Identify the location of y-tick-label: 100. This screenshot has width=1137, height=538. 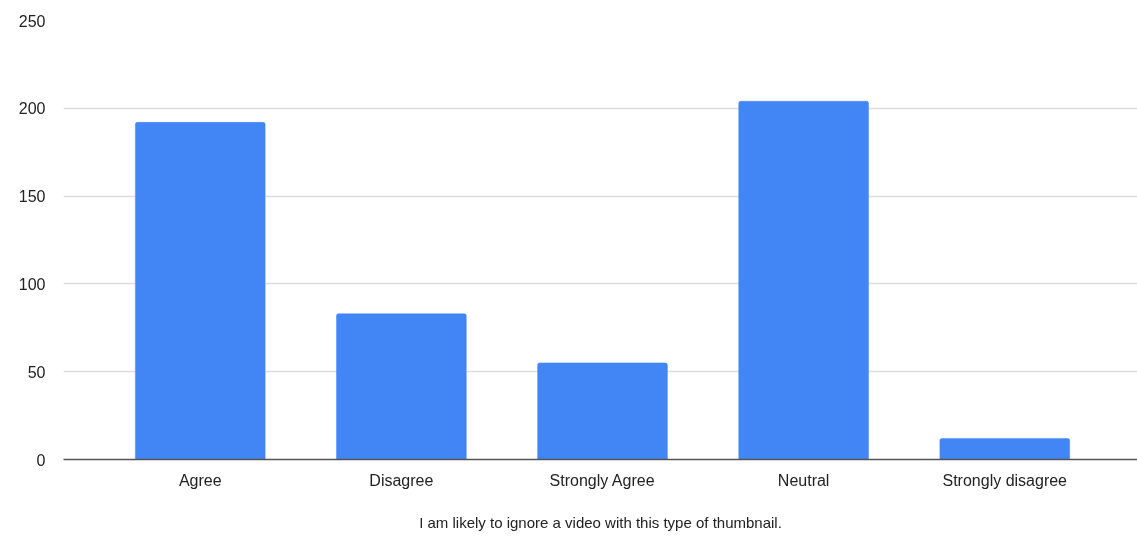
(32, 284).